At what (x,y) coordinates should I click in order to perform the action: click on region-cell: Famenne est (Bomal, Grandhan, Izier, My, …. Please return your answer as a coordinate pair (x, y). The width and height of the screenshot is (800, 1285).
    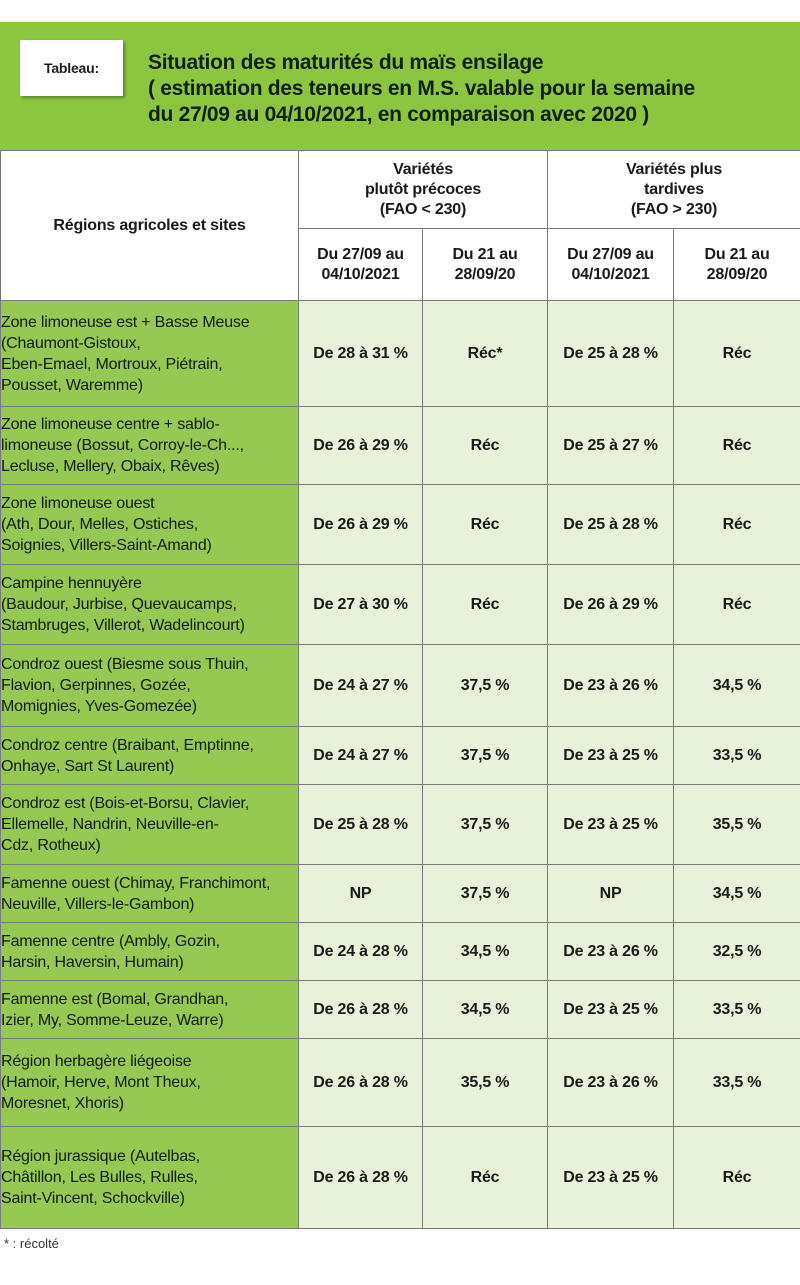
    Looking at the image, I should click on (149, 1009).